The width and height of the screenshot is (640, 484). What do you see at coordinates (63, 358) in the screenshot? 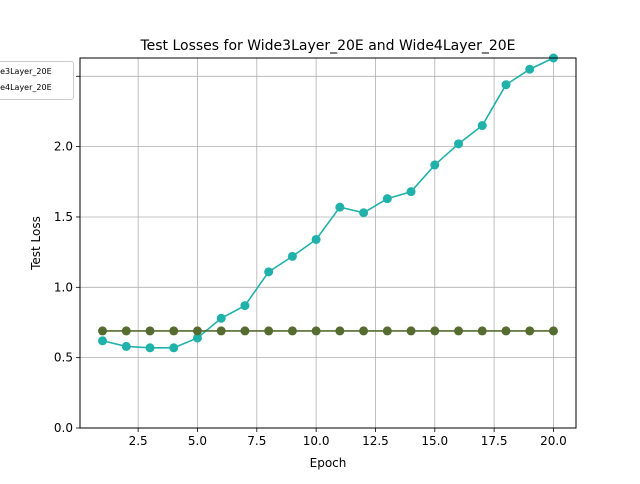
I see `y-tick-label: 0.5` at bounding box center [63, 358].